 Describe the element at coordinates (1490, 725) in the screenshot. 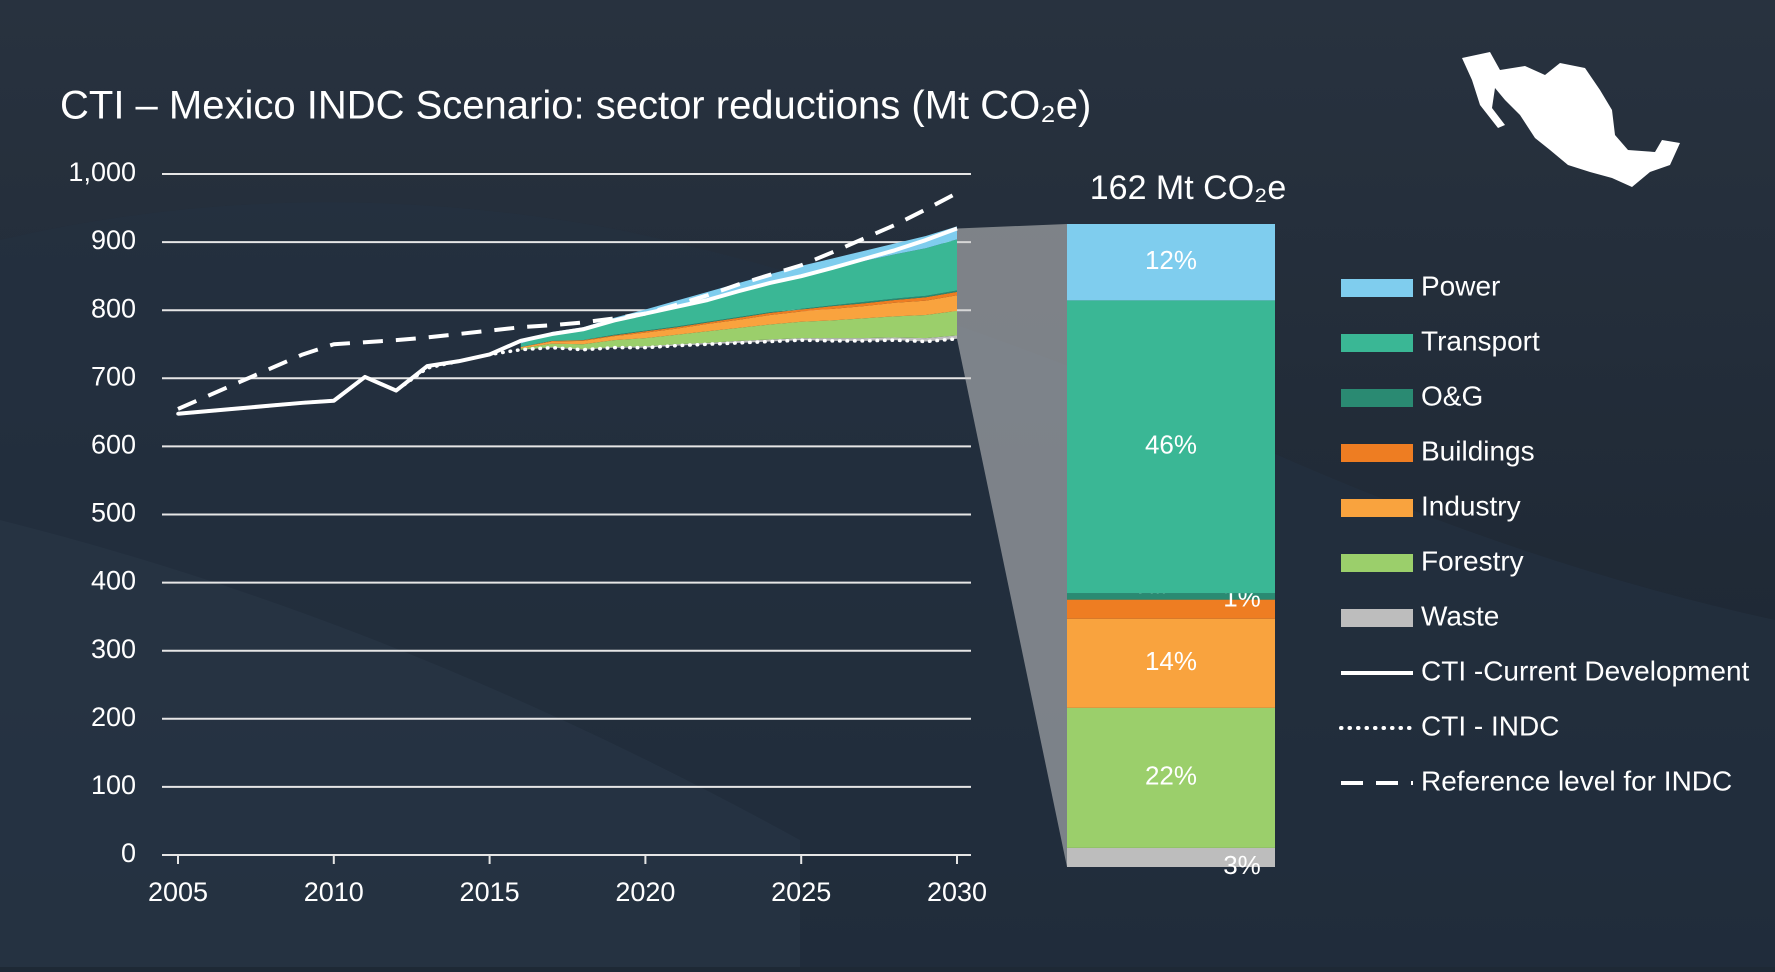

I see `legend-label: CTI - INDC` at that location.